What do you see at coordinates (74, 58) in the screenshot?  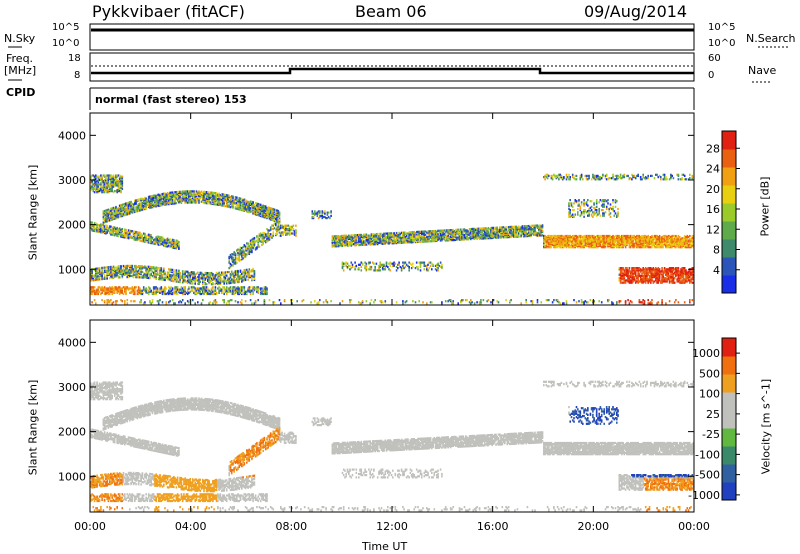 I see `freq-tick-top: 18` at bounding box center [74, 58].